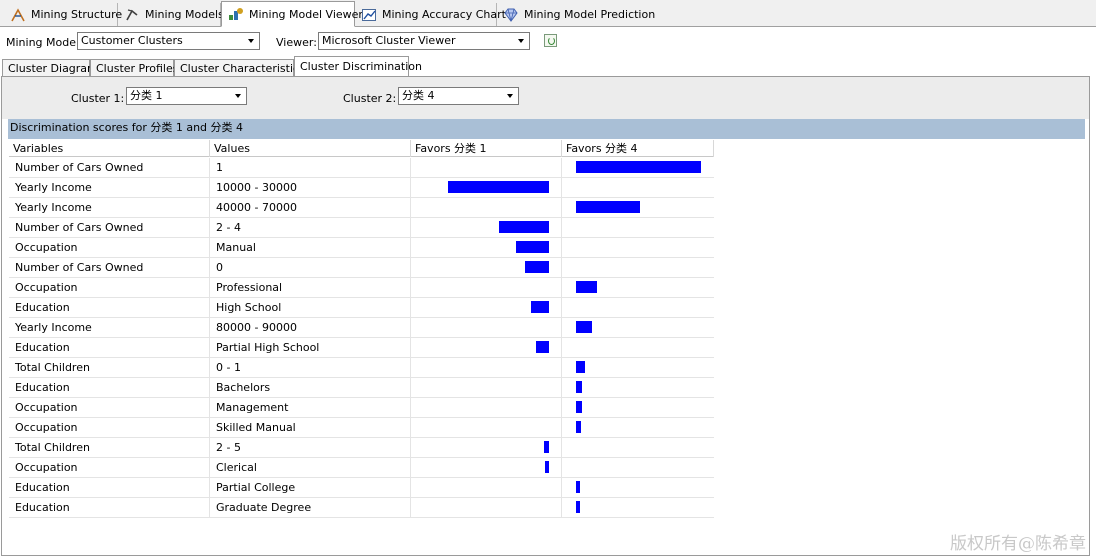 This screenshot has width=1096, height=558. I want to click on refresh-icon, so click(550, 40).